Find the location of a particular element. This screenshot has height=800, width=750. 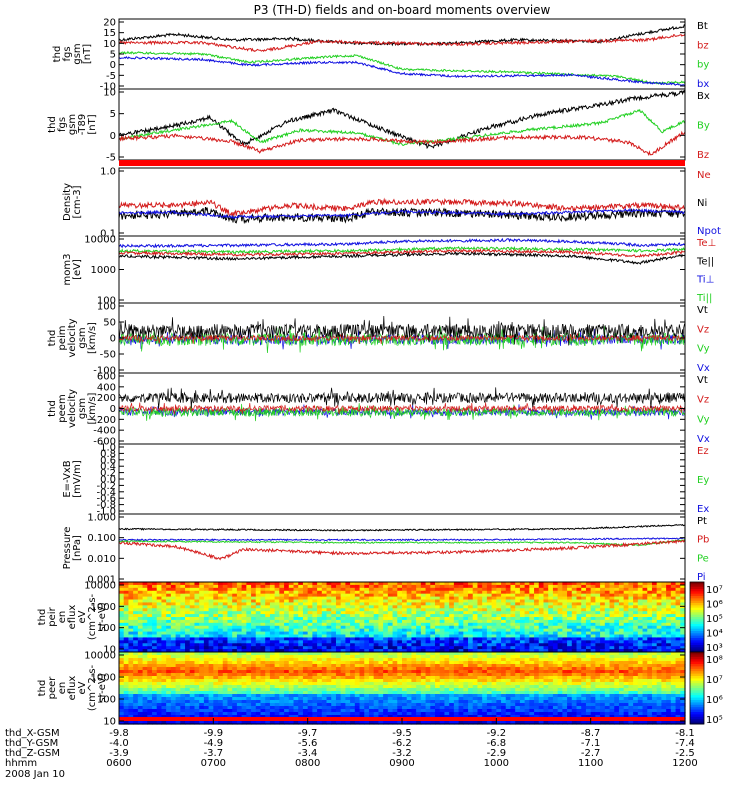

colorbar-segment is located at coordinates (697, 642).